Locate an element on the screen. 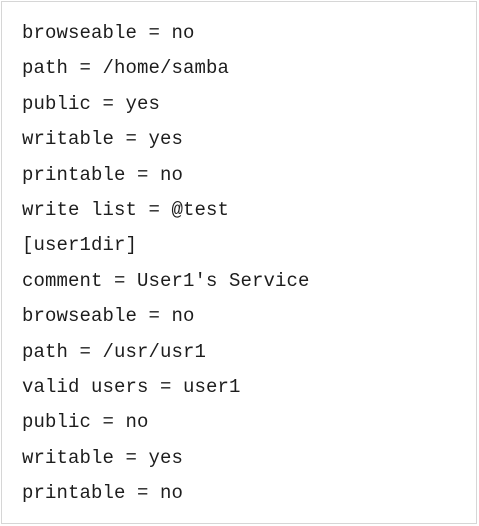  config-line: path = /home/samba is located at coordinates (126, 68).